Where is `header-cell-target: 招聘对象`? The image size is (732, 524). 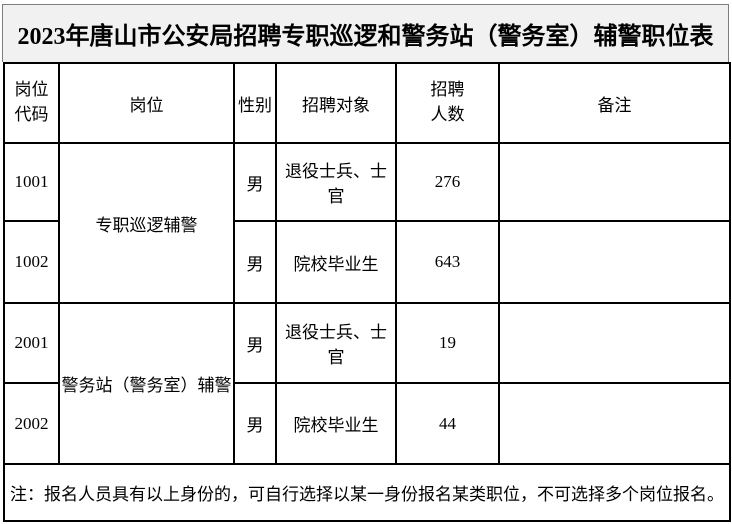 header-cell-target: 招聘对象 is located at coordinates (336, 103).